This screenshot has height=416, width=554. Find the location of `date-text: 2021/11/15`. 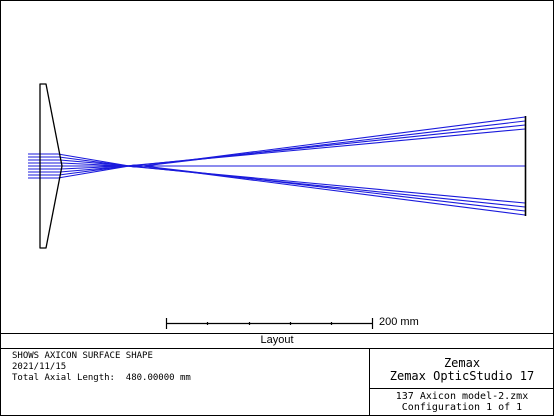

date-text: 2021/11/15 is located at coordinates (39, 367).